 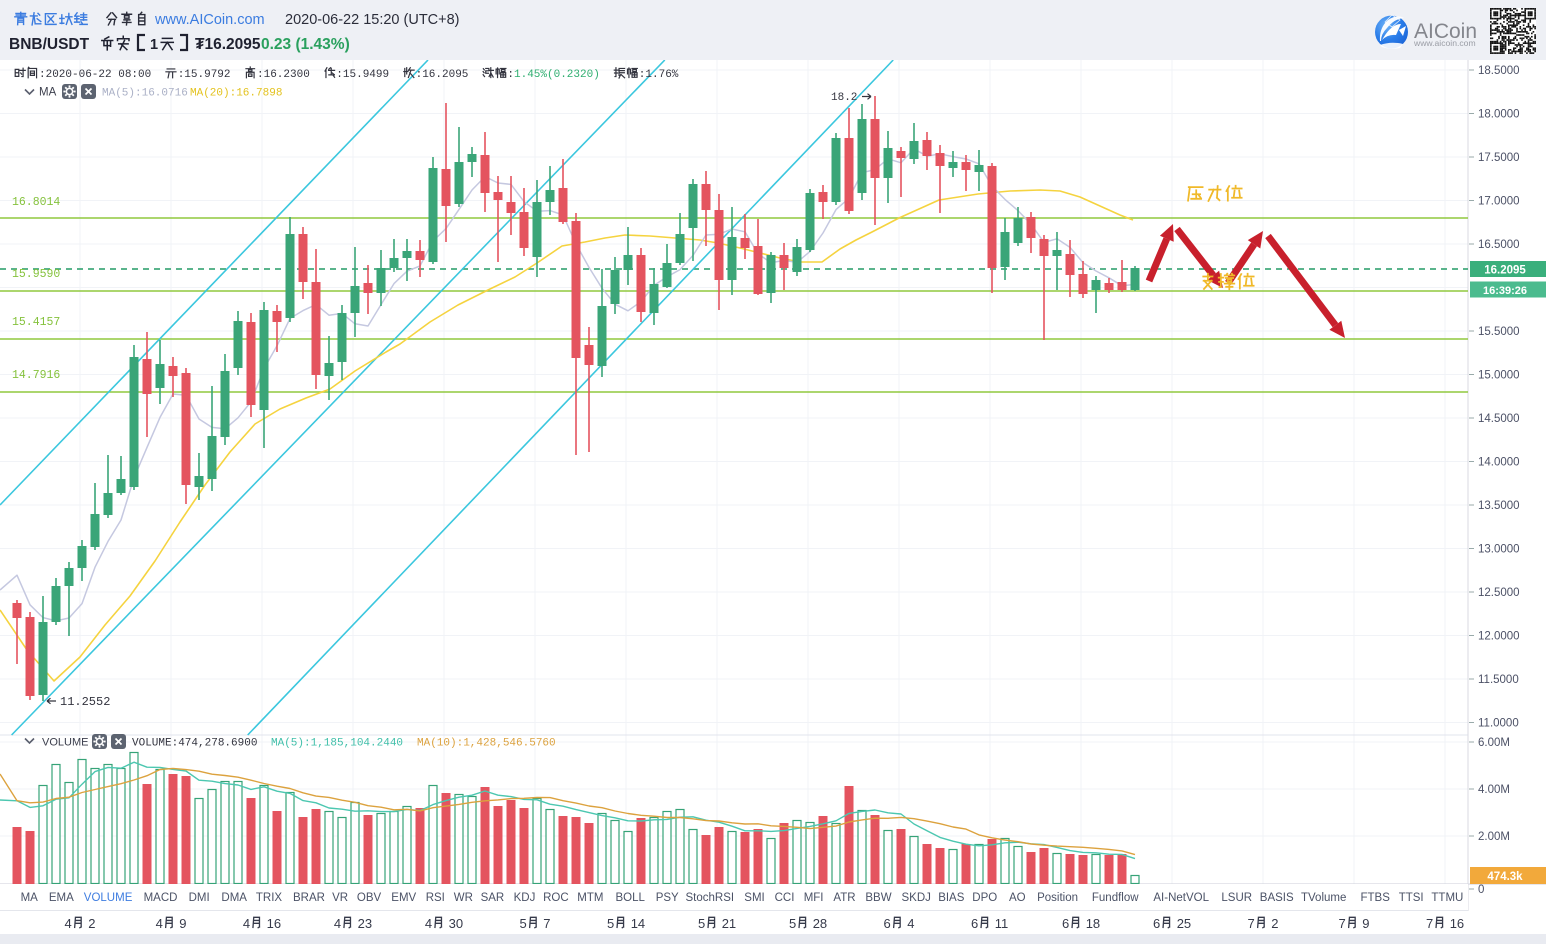 I want to click on svg-text: 16.8014, so click(x=36, y=202).